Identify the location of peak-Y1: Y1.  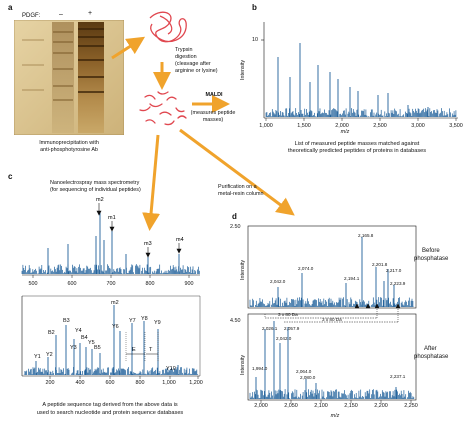
(37, 357).